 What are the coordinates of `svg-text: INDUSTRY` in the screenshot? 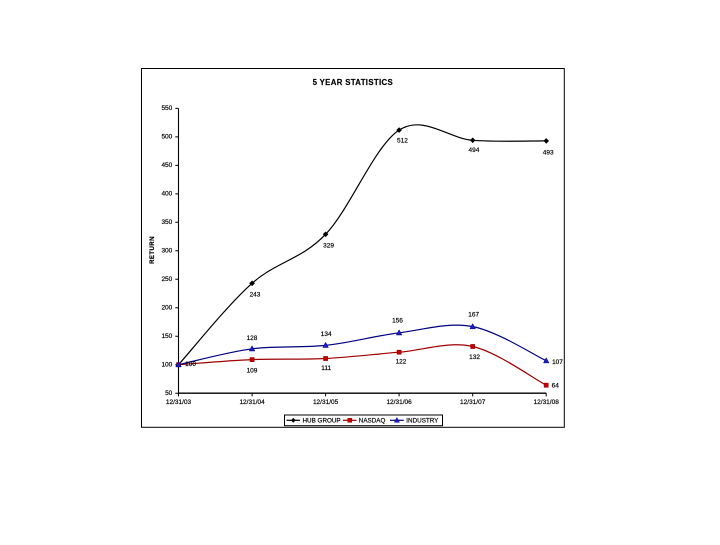 It's located at (422, 421).